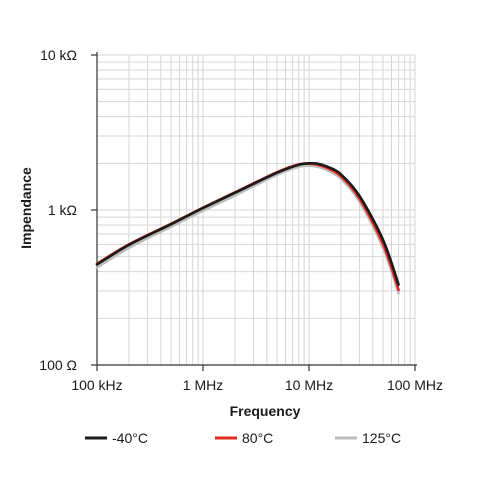 The width and height of the screenshot is (480, 480). I want to click on x-tick-label: 10 MHz, so click(309, 385).